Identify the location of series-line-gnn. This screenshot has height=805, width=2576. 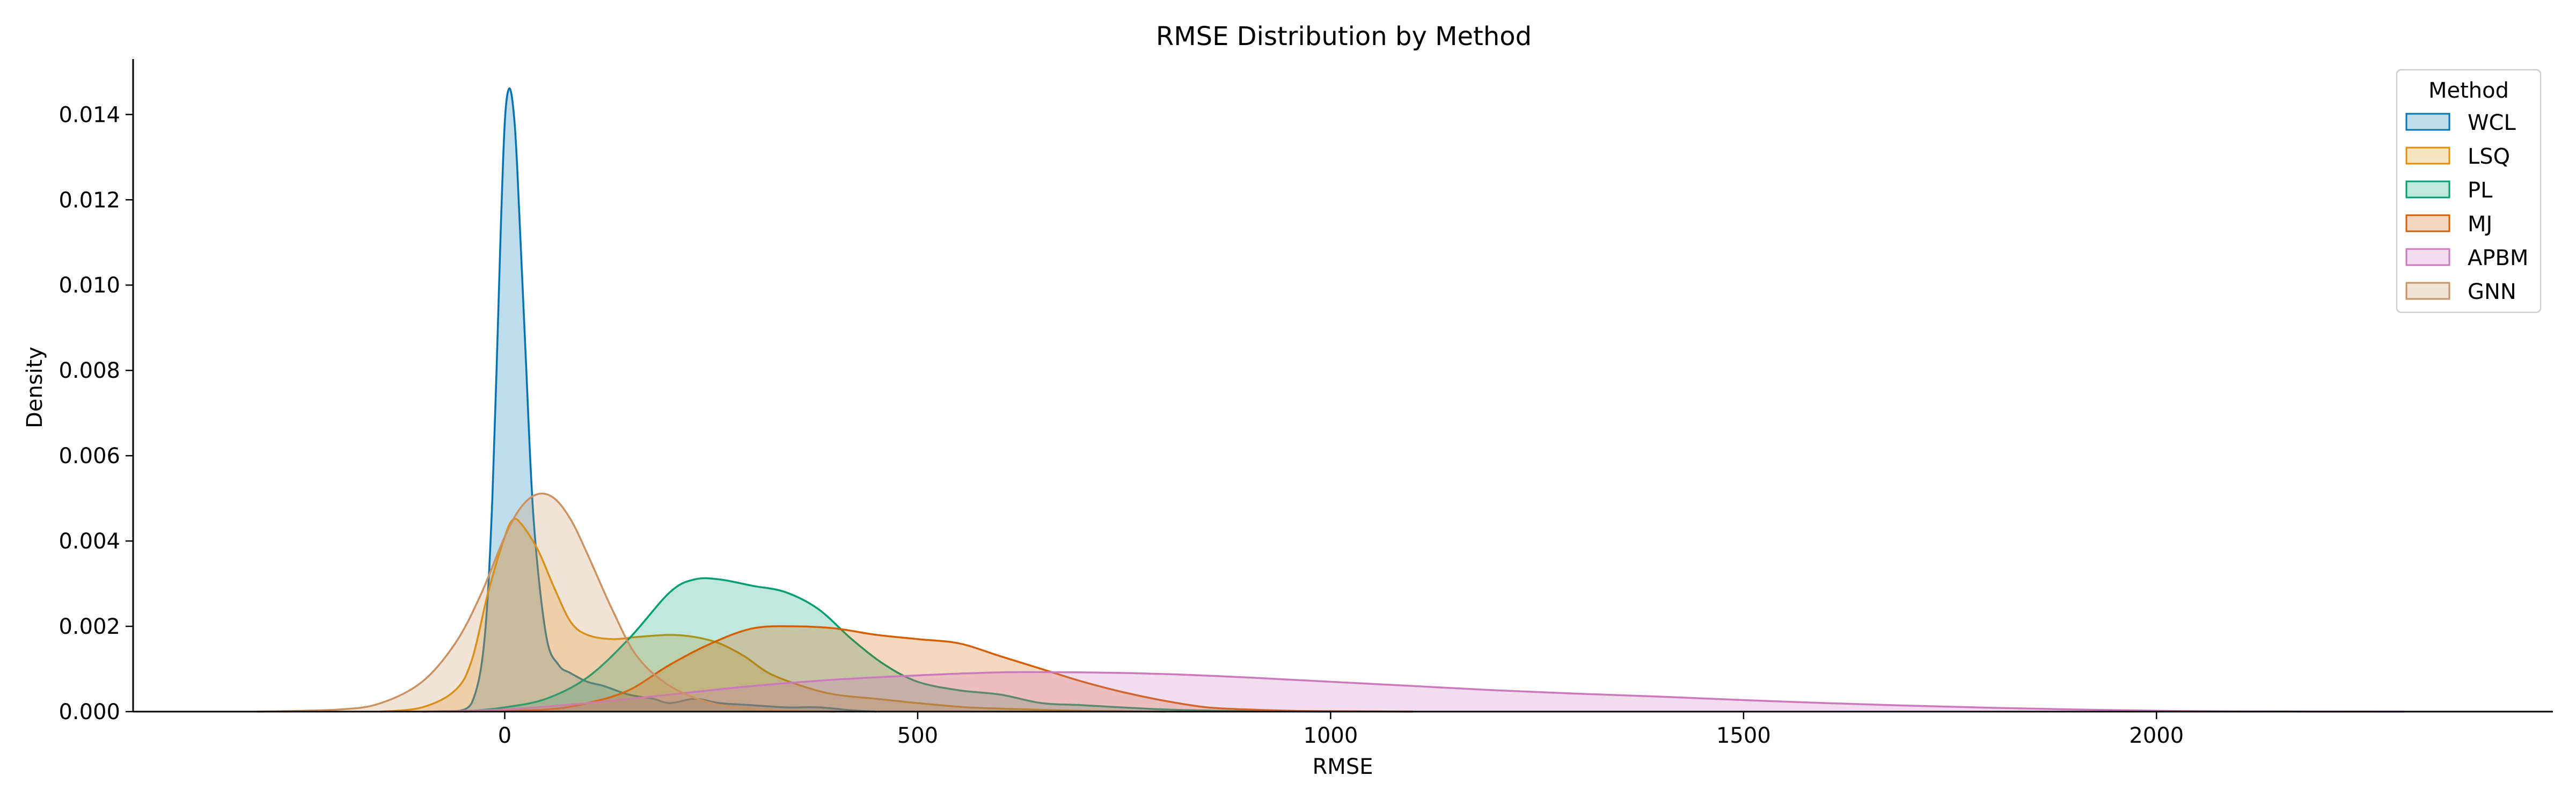
(546, 602).